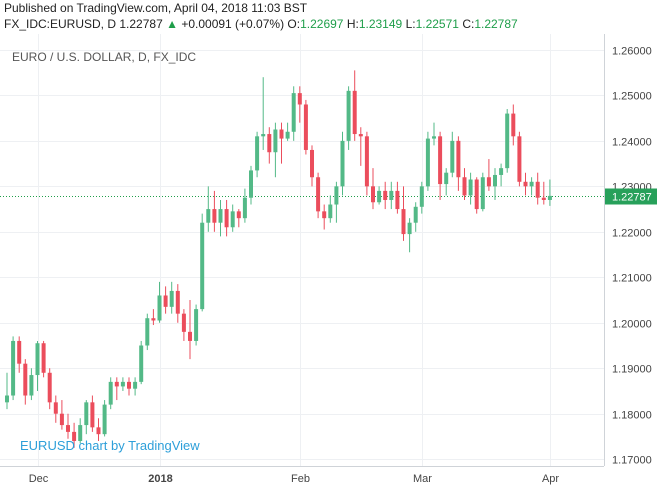  I want to click on symbol-label: FX_IDC:EURUSD, D, so click(60, 24).